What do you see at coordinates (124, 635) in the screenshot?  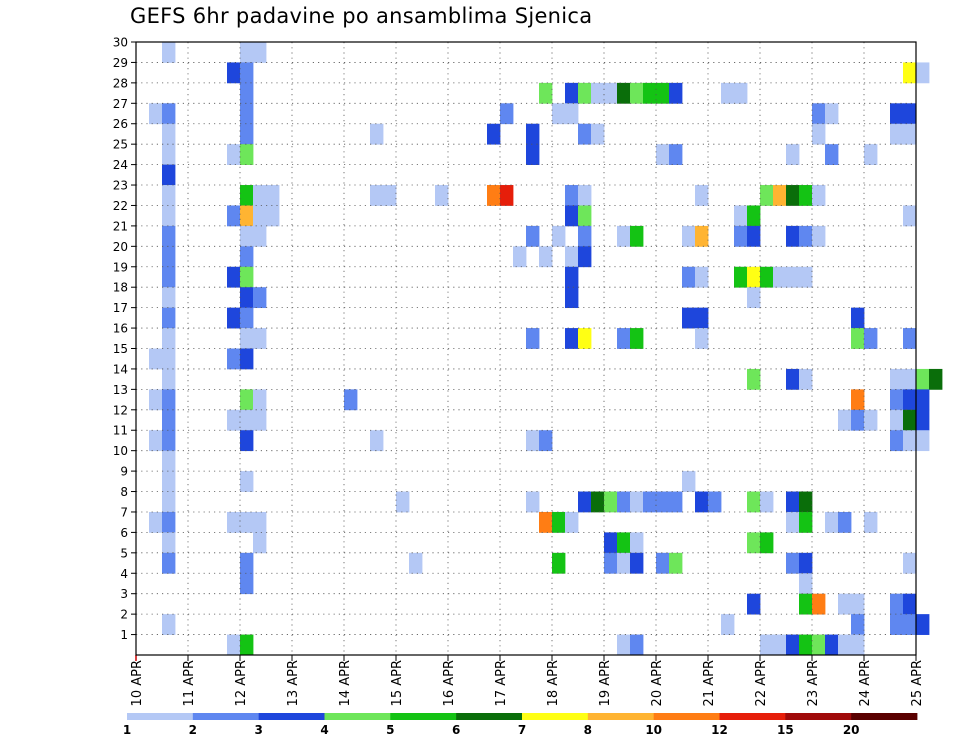 I see `y-tick-label: 1` at bounding box center [124, 635].